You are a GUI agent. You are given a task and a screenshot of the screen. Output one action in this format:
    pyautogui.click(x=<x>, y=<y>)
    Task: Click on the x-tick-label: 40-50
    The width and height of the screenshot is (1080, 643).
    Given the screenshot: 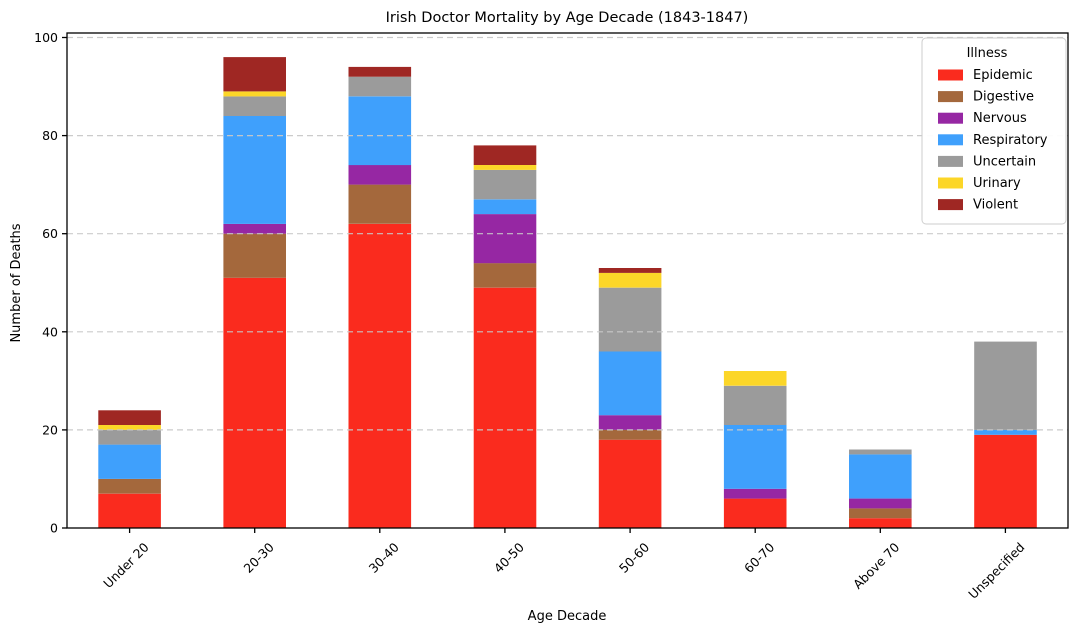 What is the action you would take?
    pyautogui.click(x=509, y=557)
    